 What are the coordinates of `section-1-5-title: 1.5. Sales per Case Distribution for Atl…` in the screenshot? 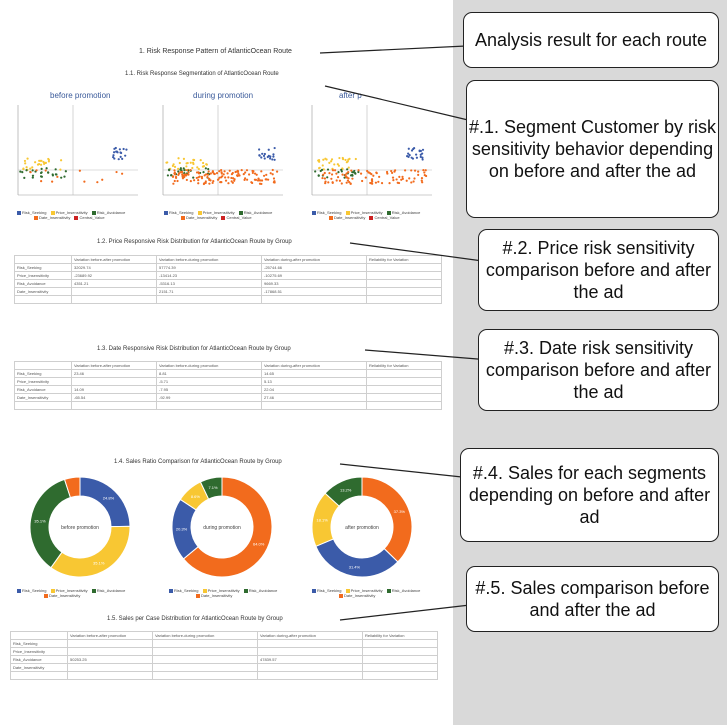 It's located at (195, 619).